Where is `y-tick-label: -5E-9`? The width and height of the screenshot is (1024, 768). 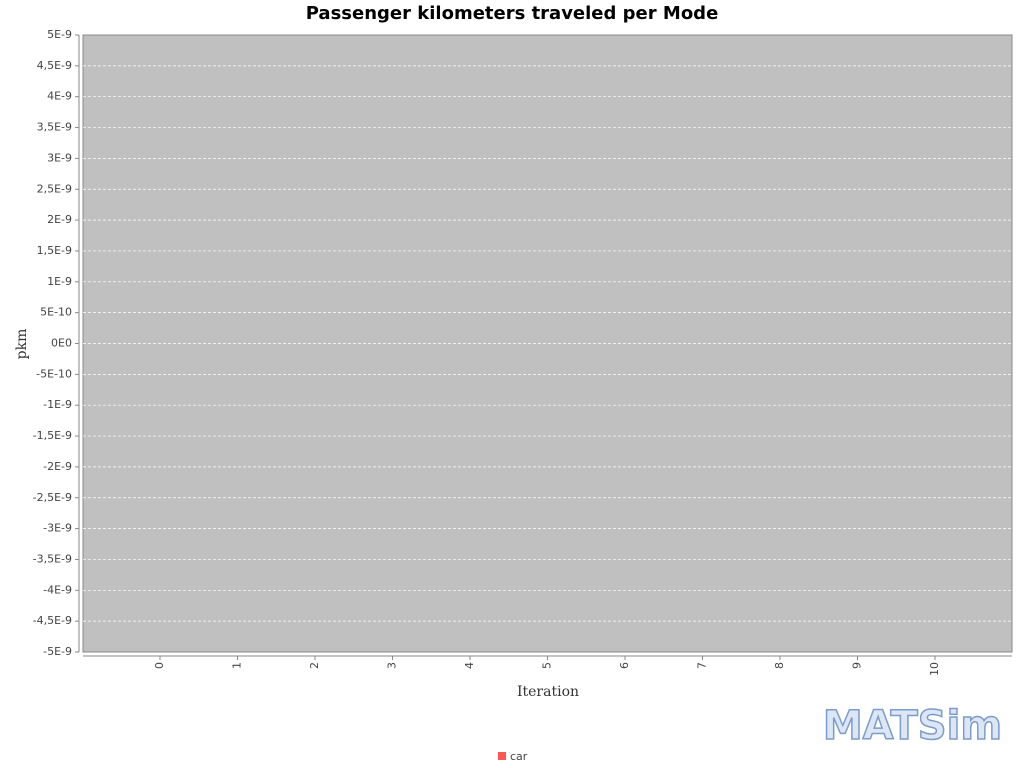
y-tick-label: -5E-9 is located at coordinates (57, 651).